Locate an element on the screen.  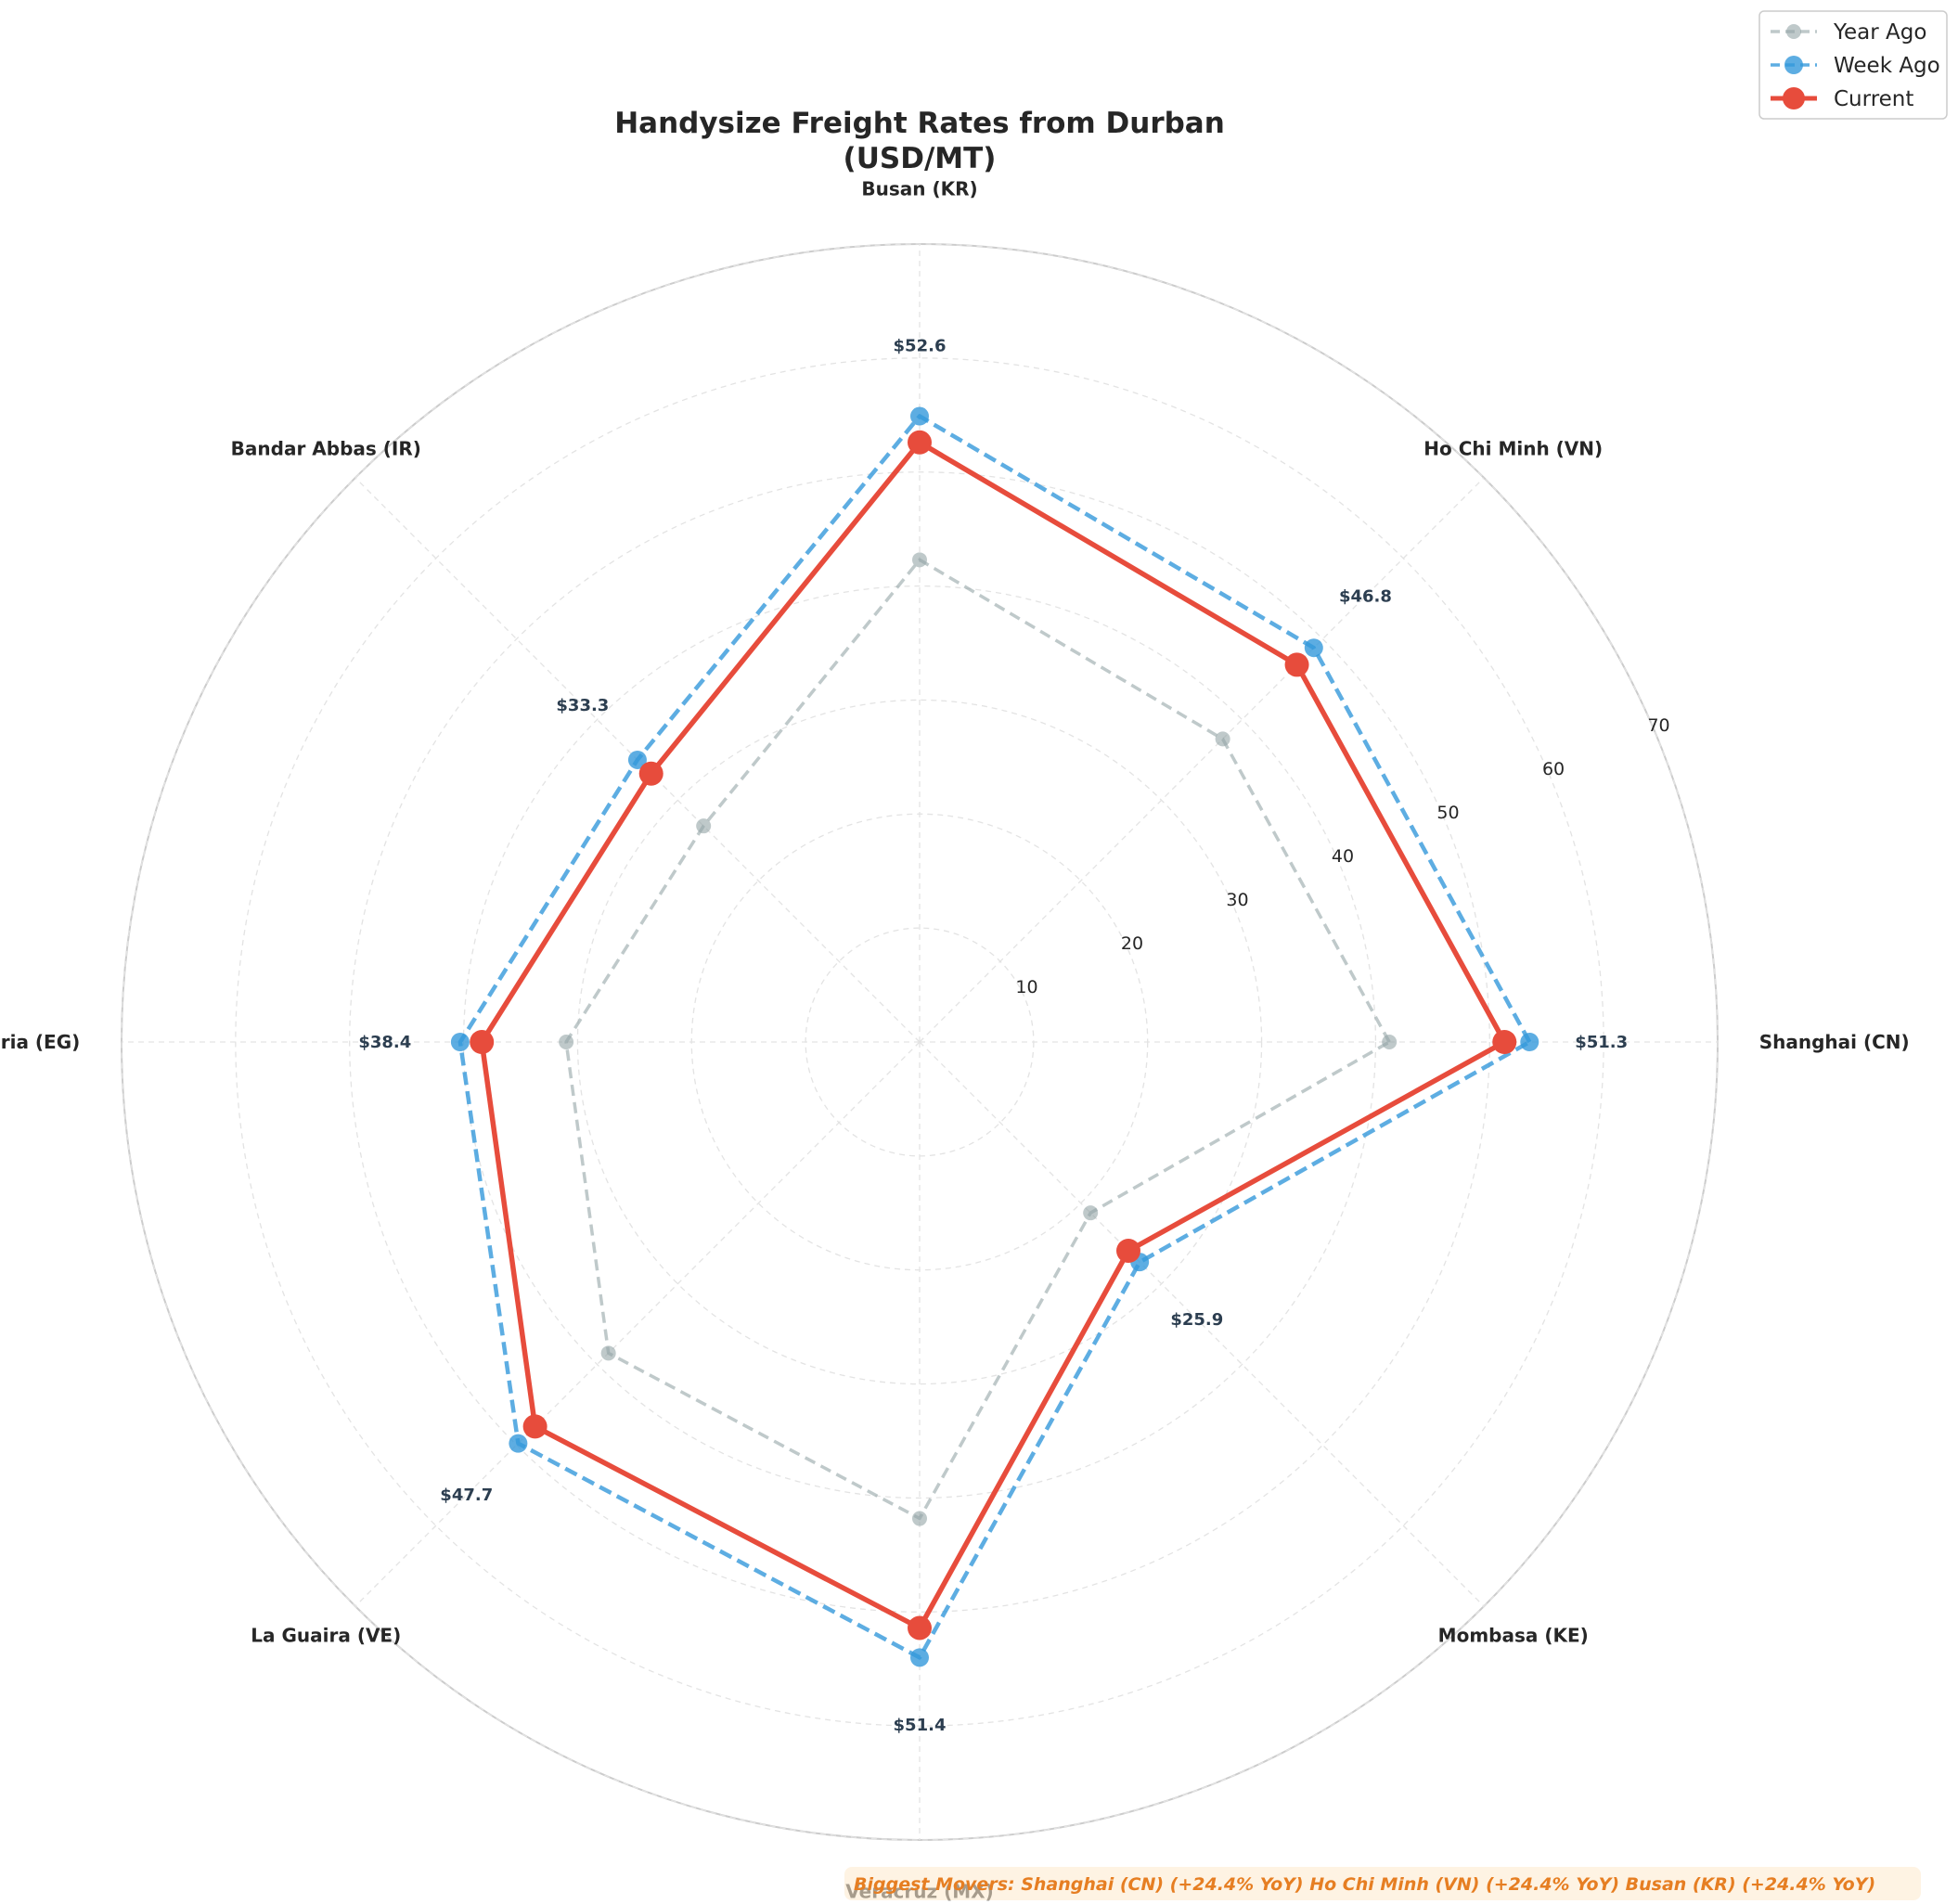
radial-tick-label-50: 50 is located at coordinates (1448, 813).